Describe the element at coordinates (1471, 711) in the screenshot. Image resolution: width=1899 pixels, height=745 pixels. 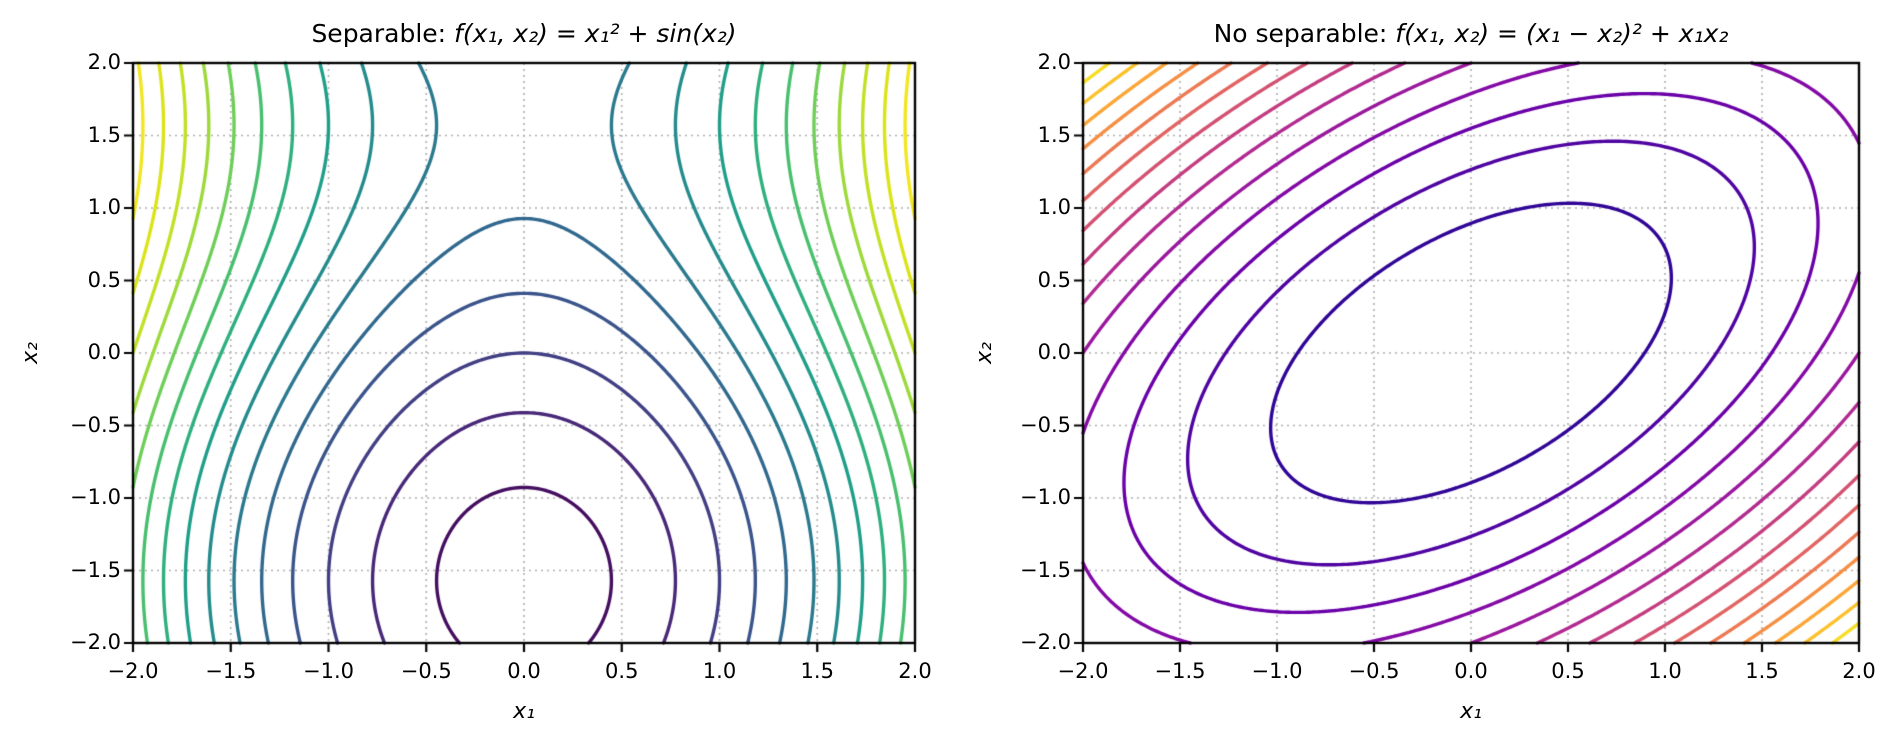
I see `right-x-axis-label: x₁` at that location.